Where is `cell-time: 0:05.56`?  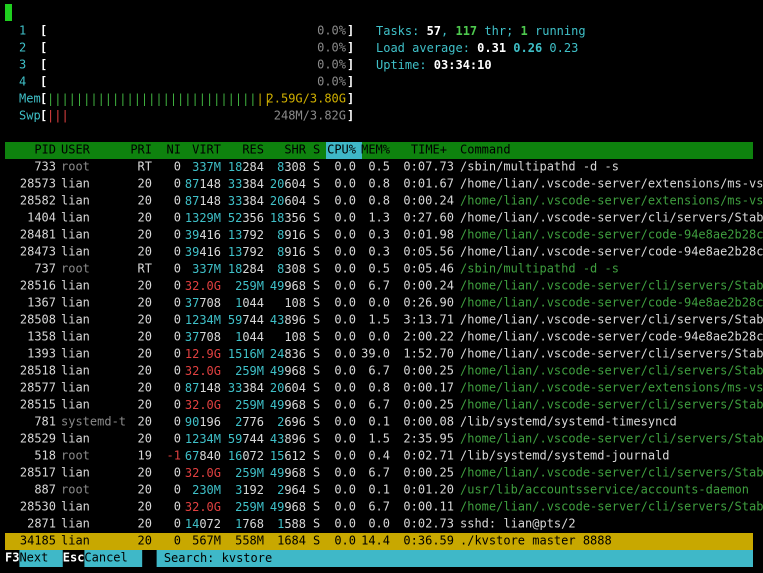
cell-time: 0:05.56 is located at coordinates (428, 252).